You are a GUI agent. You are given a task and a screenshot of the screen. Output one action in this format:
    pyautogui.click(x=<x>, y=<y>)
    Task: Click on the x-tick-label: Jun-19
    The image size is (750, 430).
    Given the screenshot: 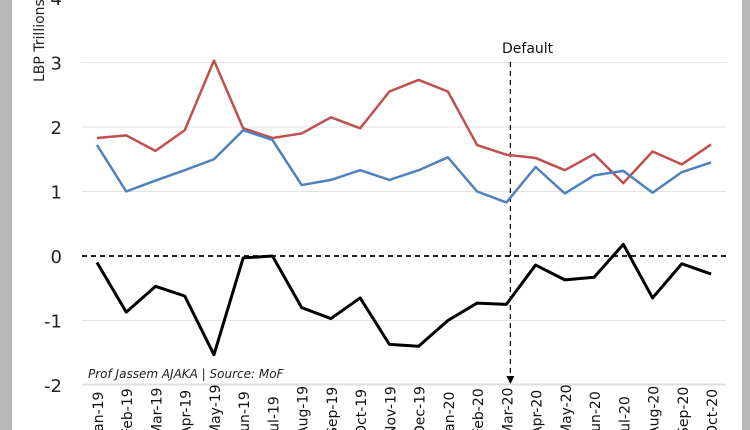 What is the action you would take?
    pyautogui.click(x=245, y=410)
    